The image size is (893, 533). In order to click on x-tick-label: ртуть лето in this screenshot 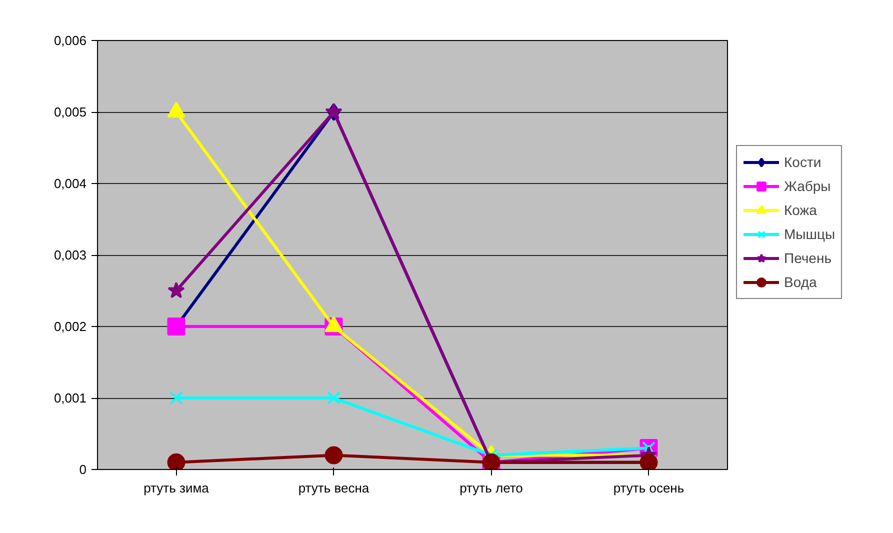, I will do `click(491, 488)`.